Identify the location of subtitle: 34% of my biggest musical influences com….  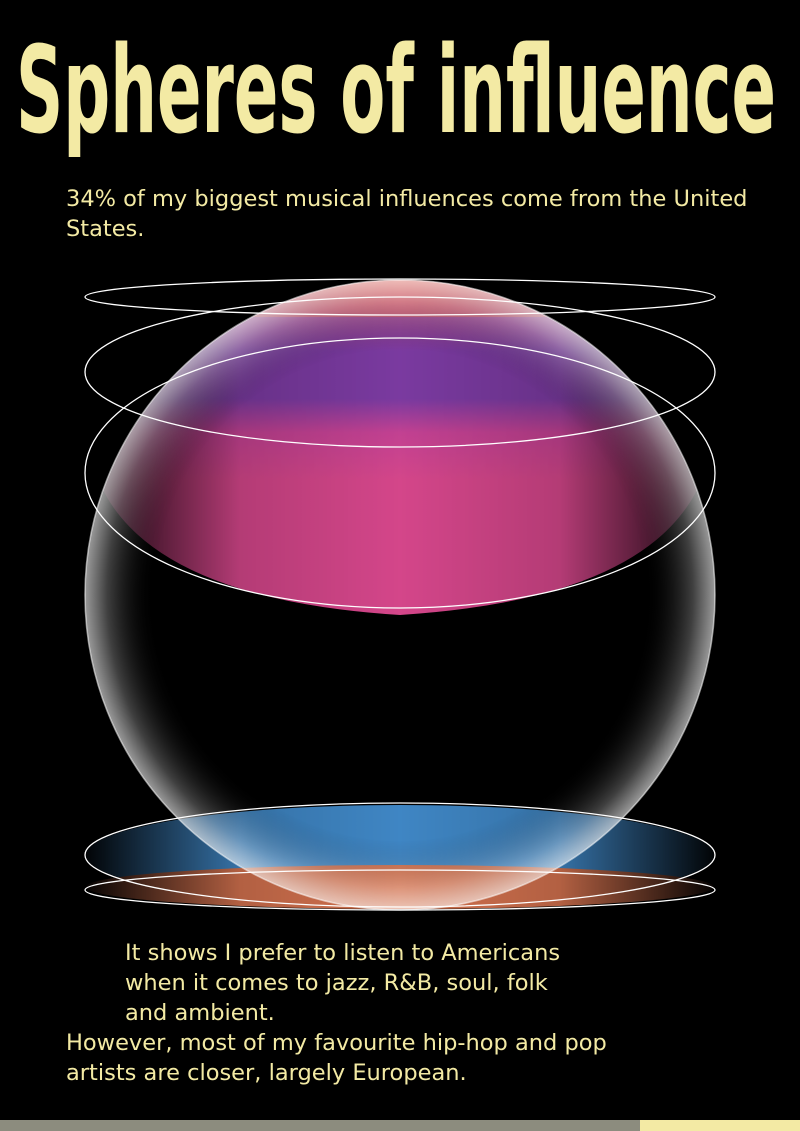
(407, 214).